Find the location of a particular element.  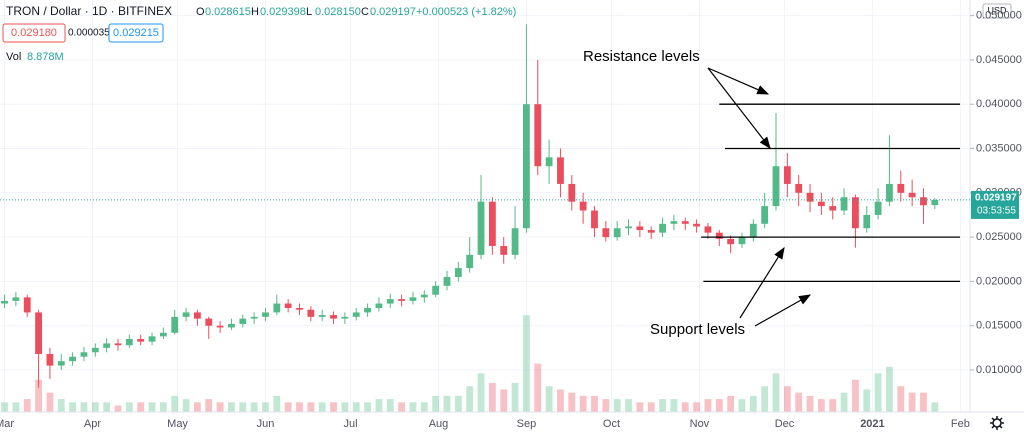

x-tick-label: Jun is located at coordinates (266, 424).